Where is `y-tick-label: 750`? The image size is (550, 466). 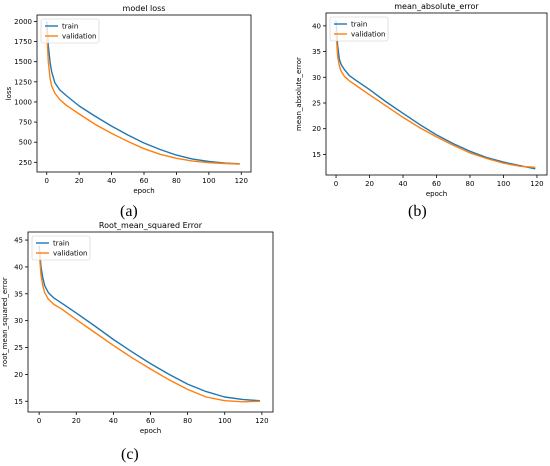
y-tick-label: 750 is located at coordinates (25, 123).